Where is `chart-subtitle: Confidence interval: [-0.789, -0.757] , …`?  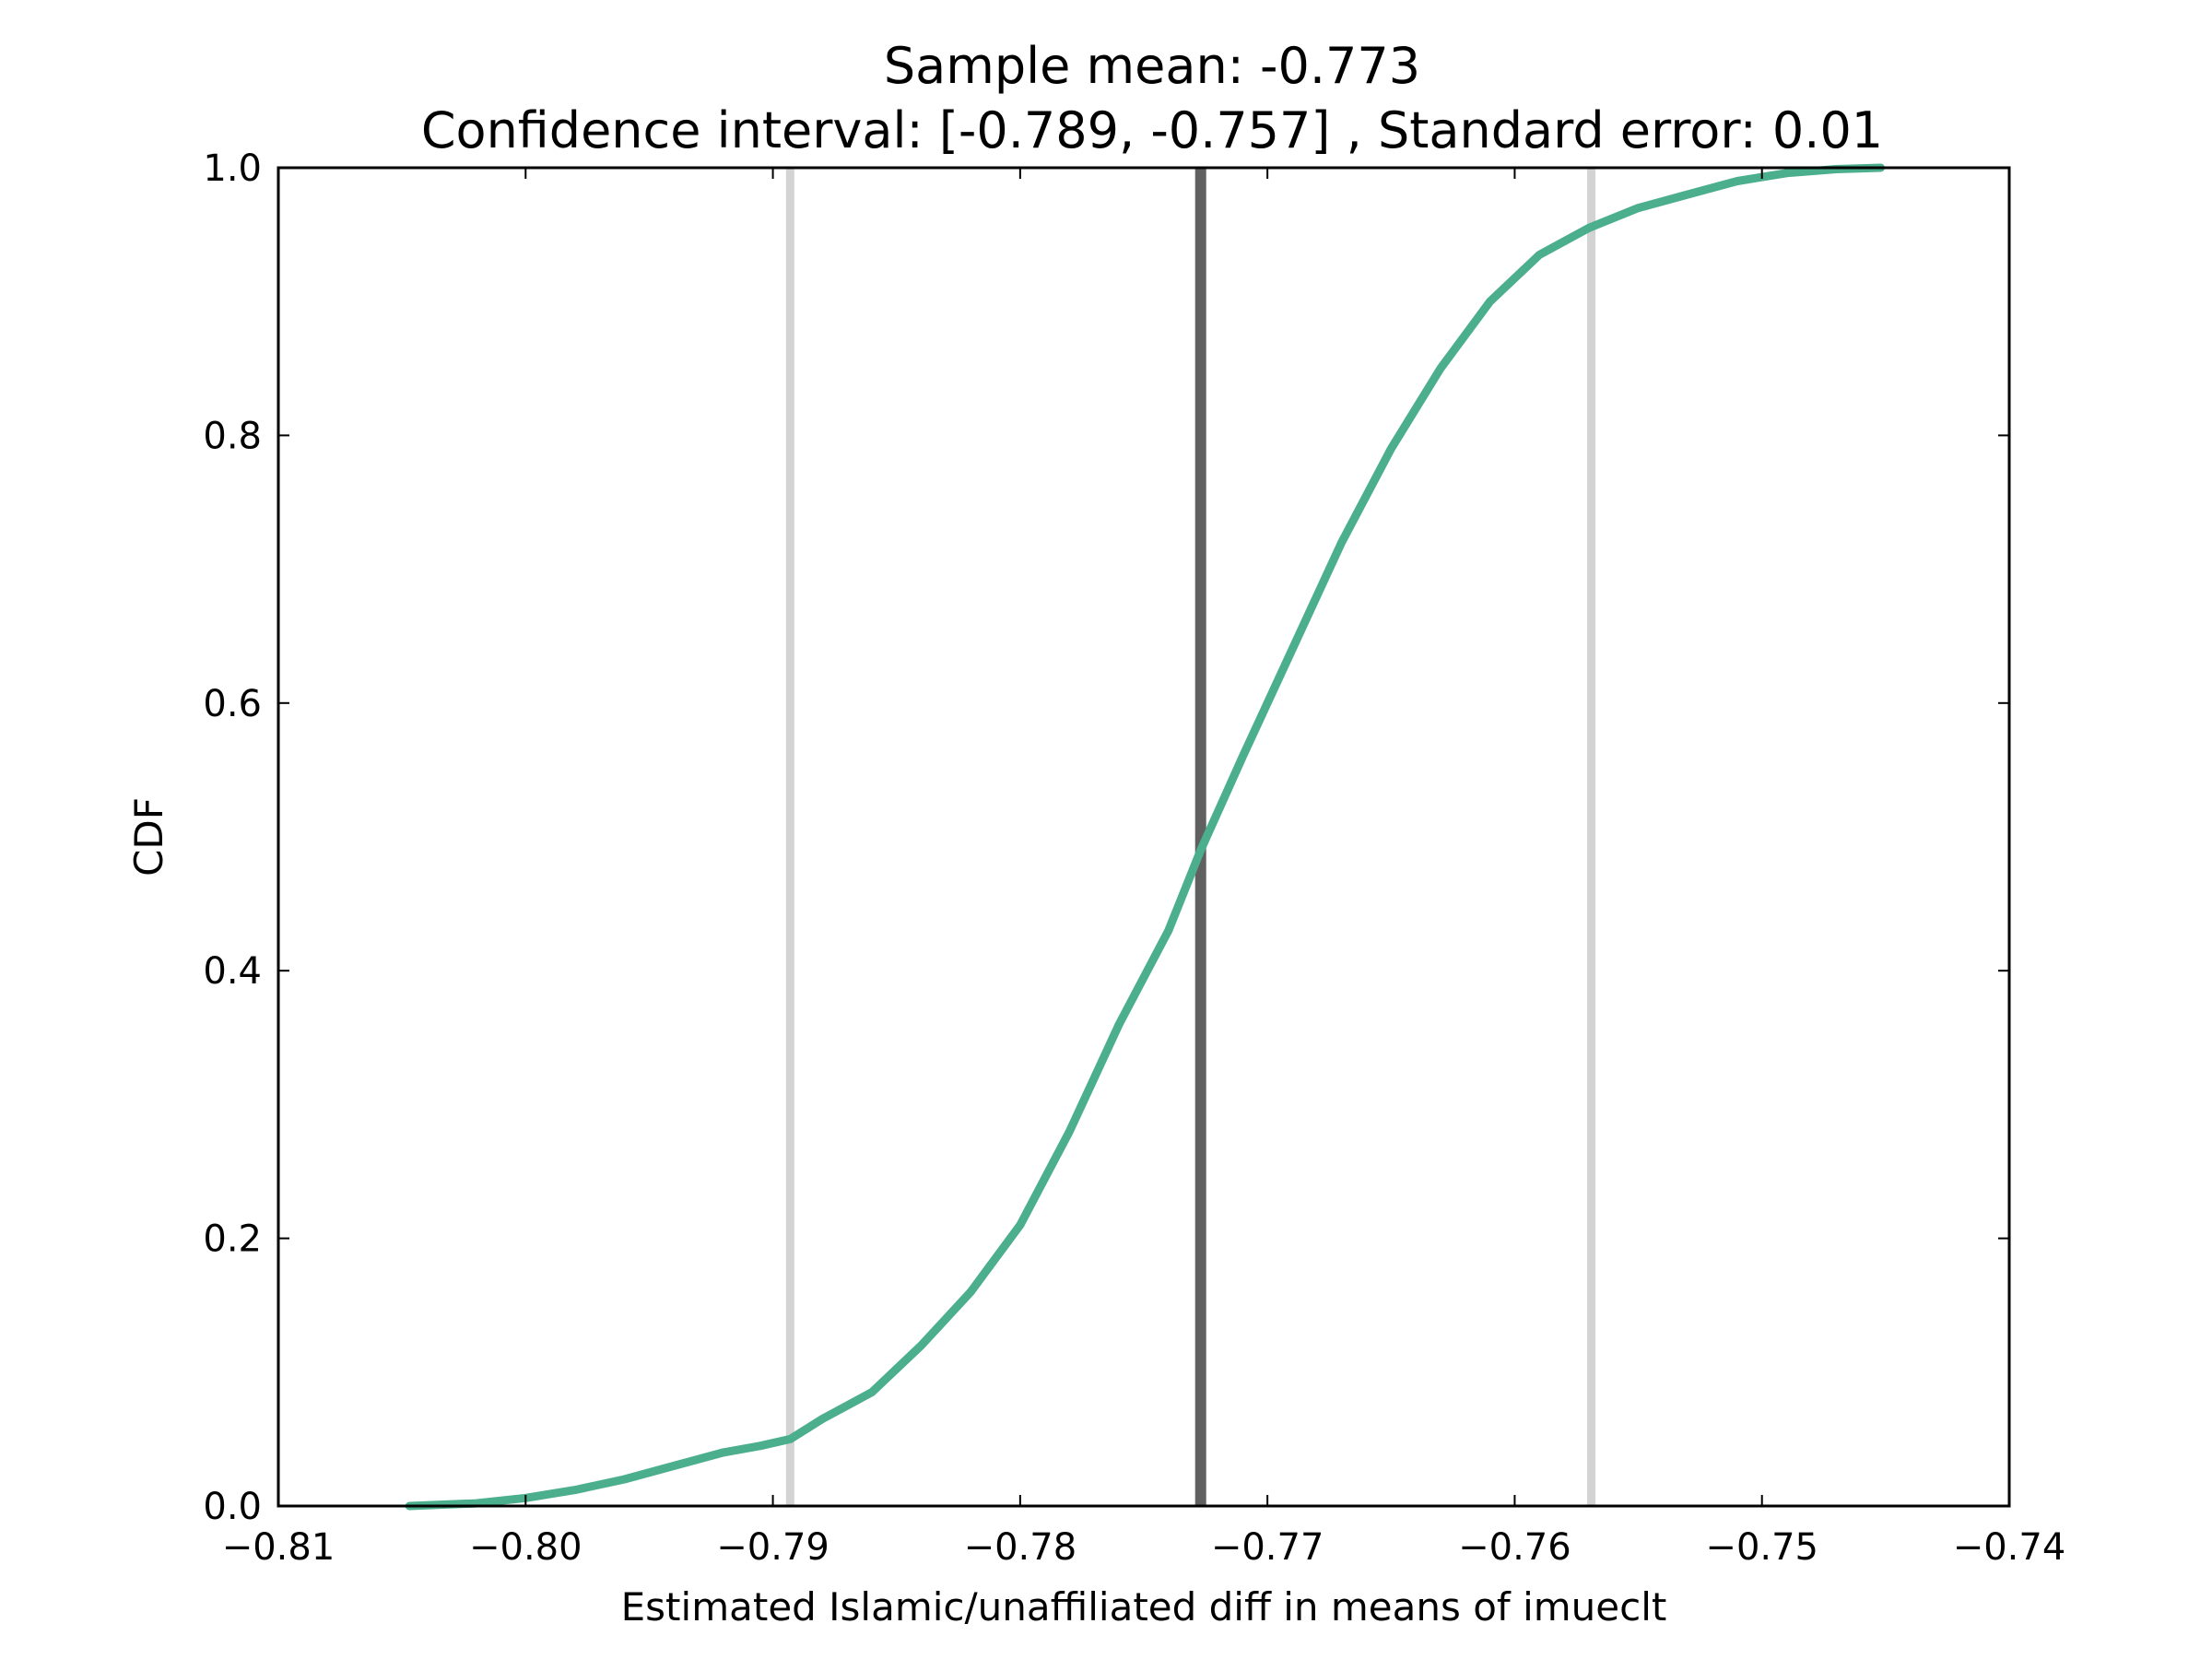 chart-subtitle: Confidence interval: [-0.789, -0.757] , … is located at coordinates (1152, 130).